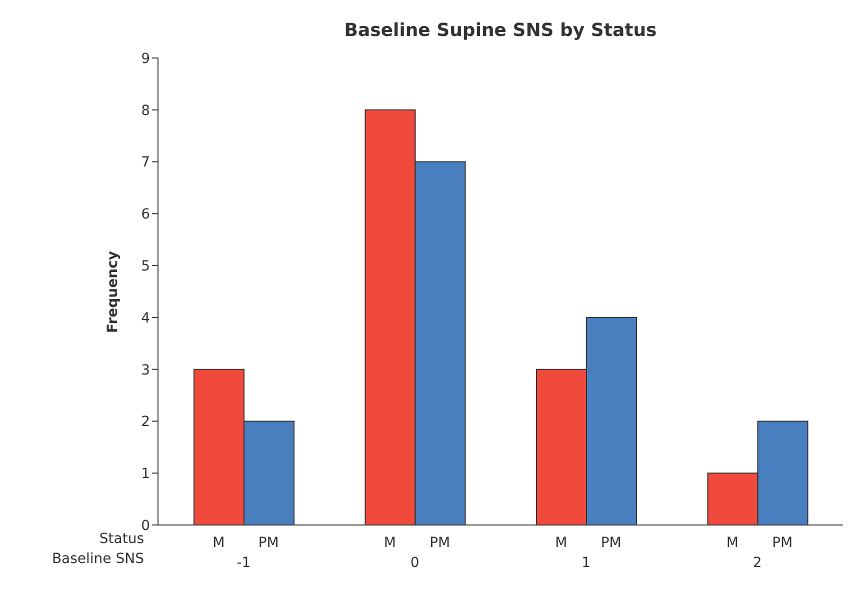  Describe the element at coordinates (243, 563) in the screenshot. I see `x-tick-label: -1` at that location.